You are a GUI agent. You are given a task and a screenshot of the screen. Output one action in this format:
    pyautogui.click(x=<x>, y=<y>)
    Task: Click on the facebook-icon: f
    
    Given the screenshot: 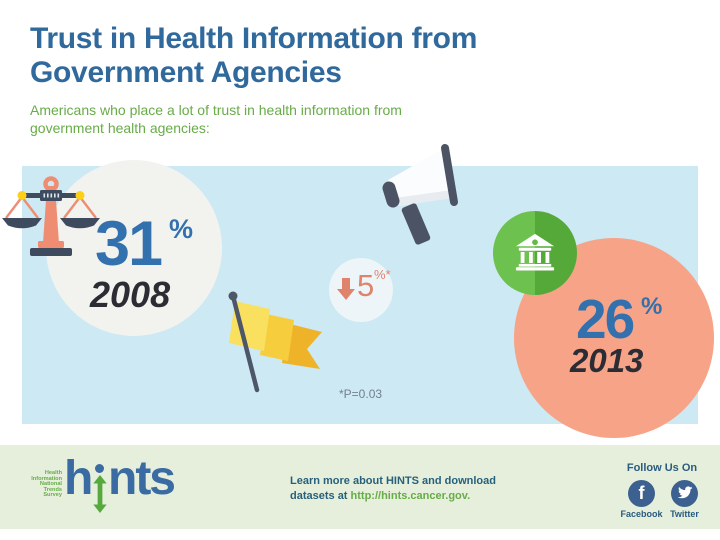 What is the action you would take?
    pyautogui.click(x=641, y=493)
    